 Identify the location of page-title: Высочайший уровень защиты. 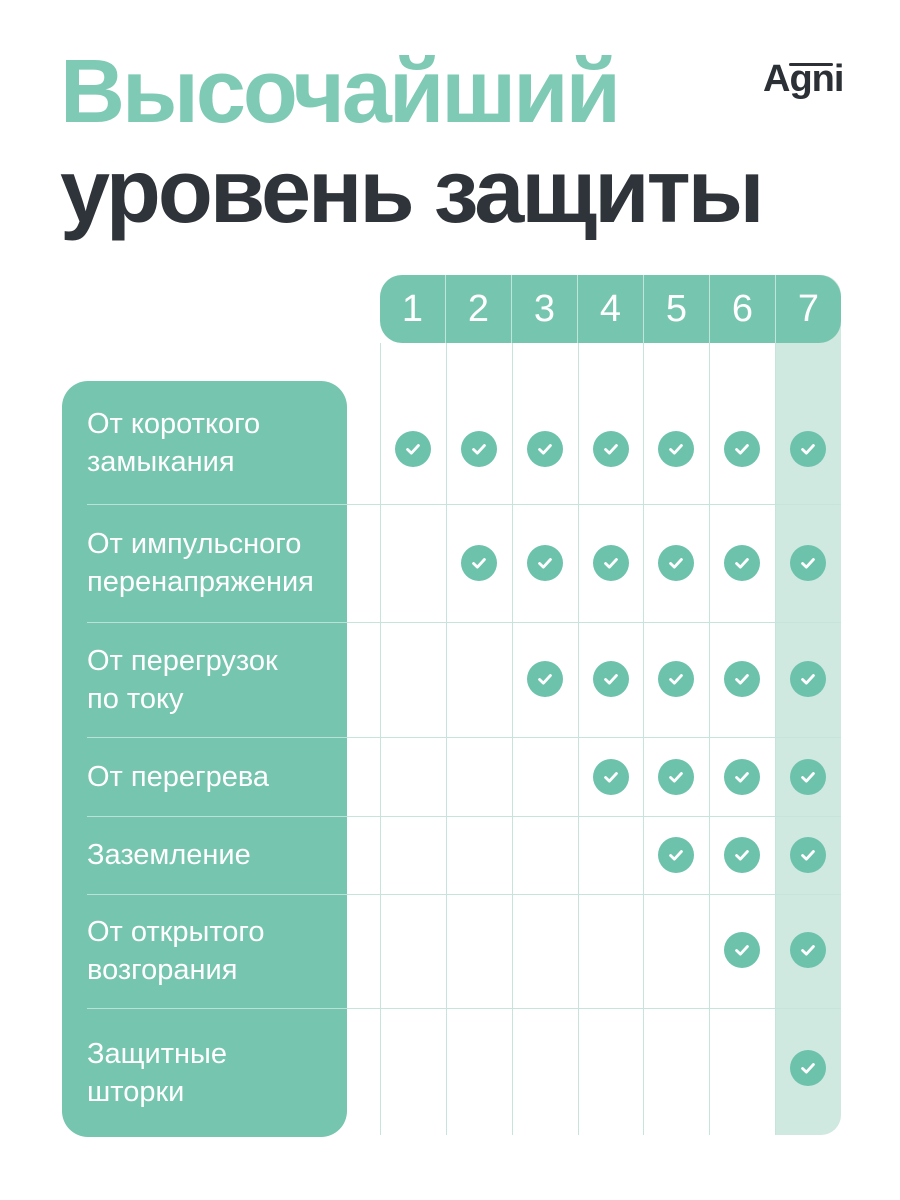
(412, 142).